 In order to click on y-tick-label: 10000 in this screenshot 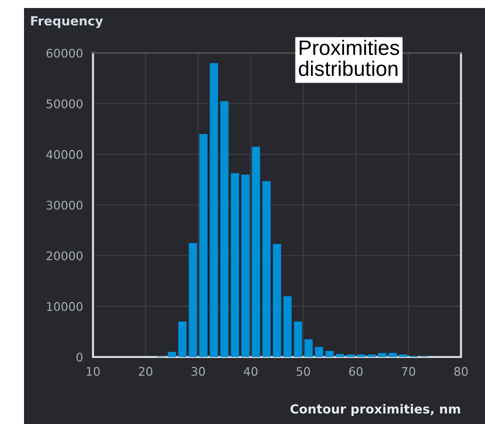, I will do `click(64, 306)`.